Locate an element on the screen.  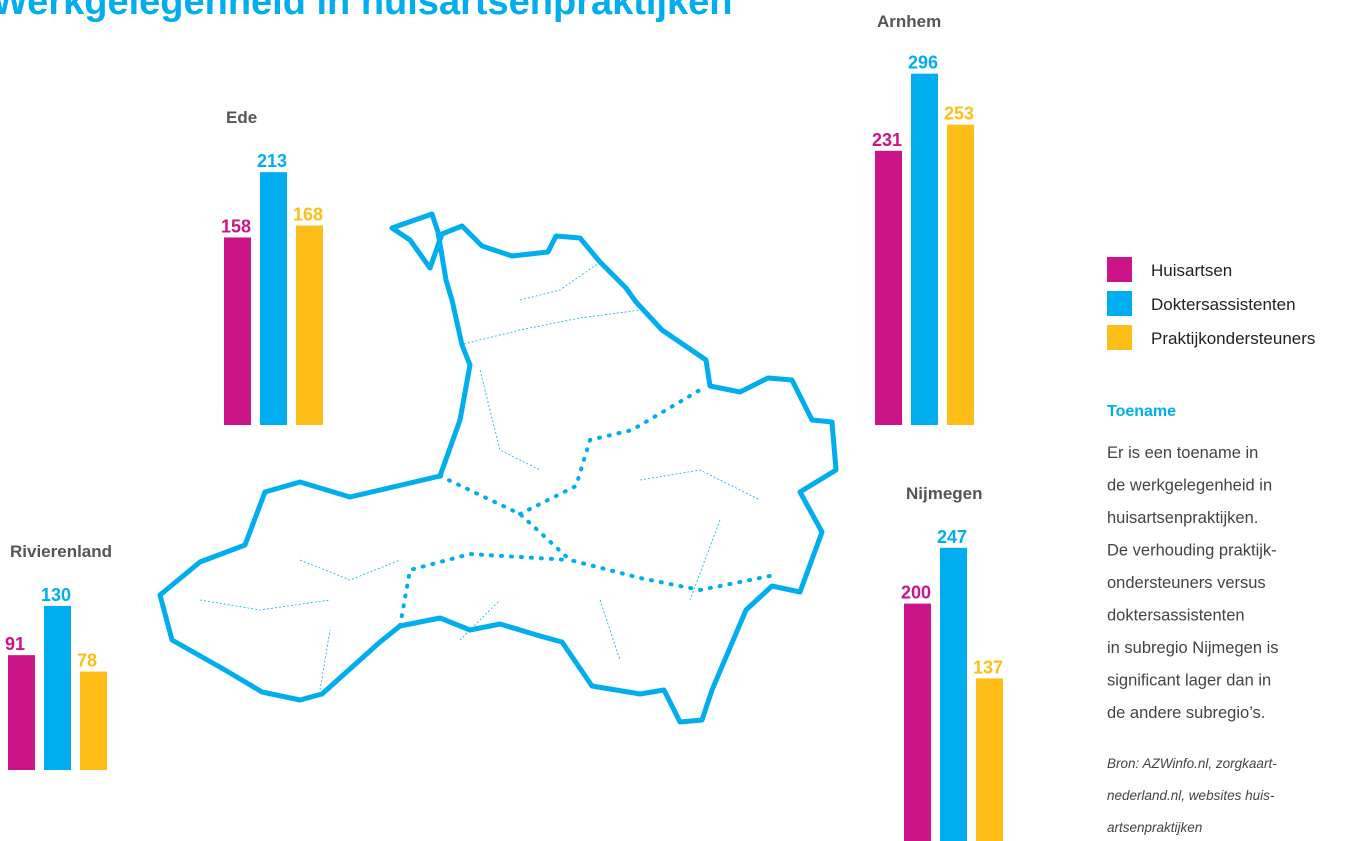
note-line: de andere subregio’s. is located at coordinates (1186, 713).